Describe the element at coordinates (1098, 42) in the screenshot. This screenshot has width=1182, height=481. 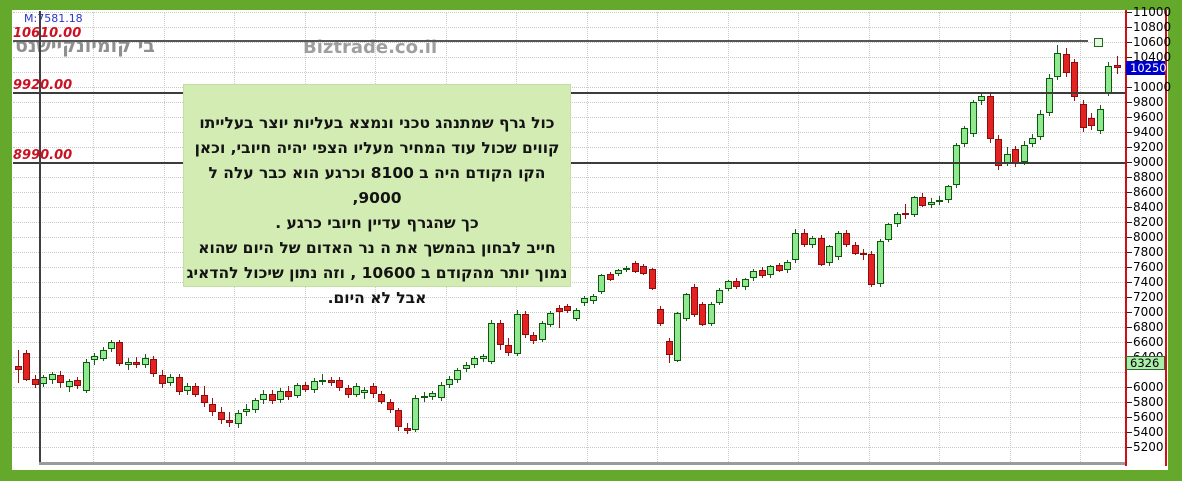
I see `line-handle-marker` at that location.